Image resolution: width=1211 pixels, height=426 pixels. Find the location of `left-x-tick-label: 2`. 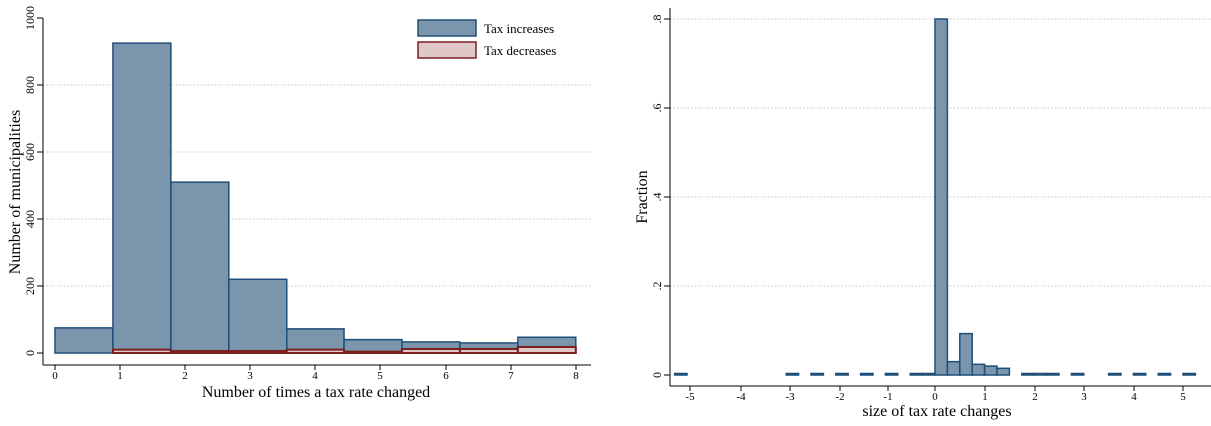

left-x-tick-label: 2 is located at coordinates (185, 376).